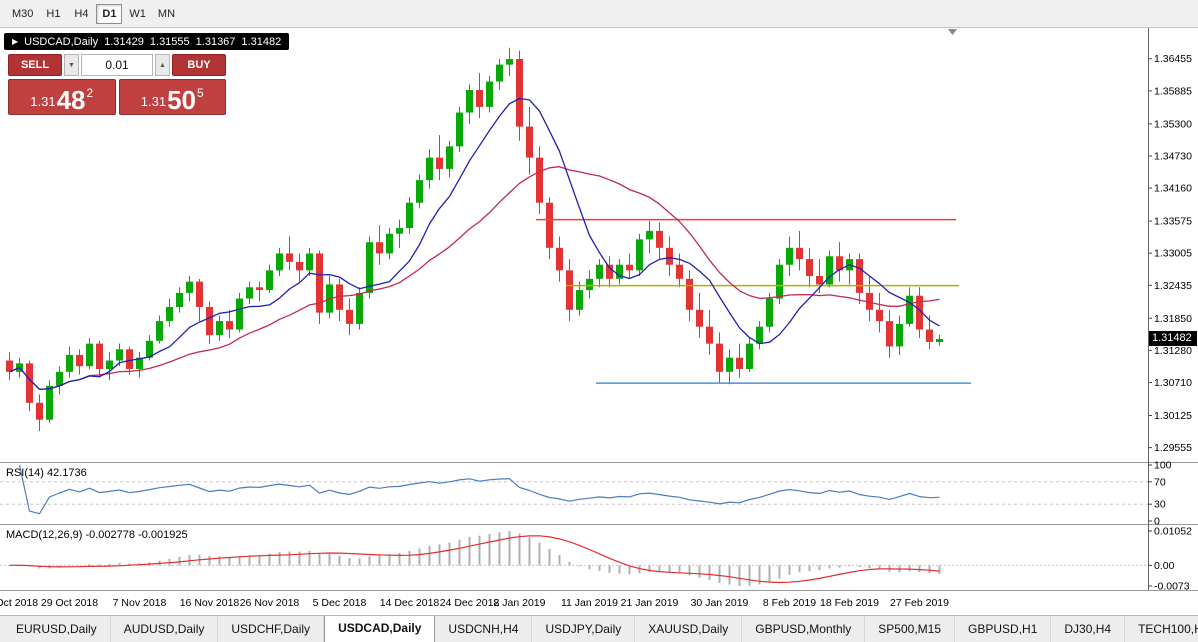 Image resolution: width=1198 pixels, height=642 pixels. What do you see at coordinates (1173, 254) in the screenshot?
I see `svg-text: 1.33005` at bounding box center [1173, 254].